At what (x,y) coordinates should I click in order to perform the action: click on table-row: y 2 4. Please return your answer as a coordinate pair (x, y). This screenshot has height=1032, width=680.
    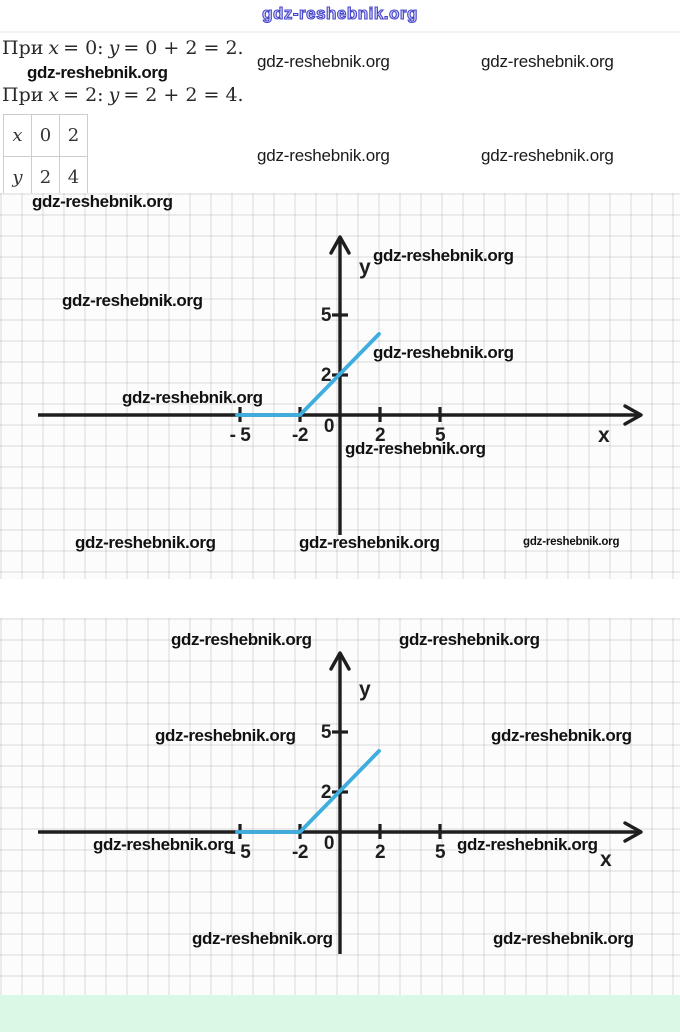
    Looking at the image, I should click on (45, 177).